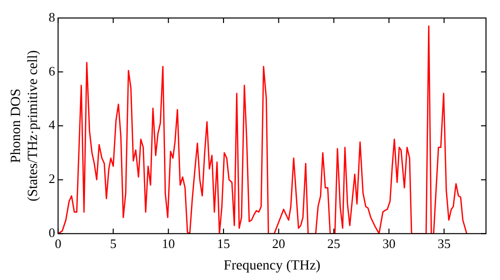  I want to click on x-tick-label: 15, so click(223, 243).